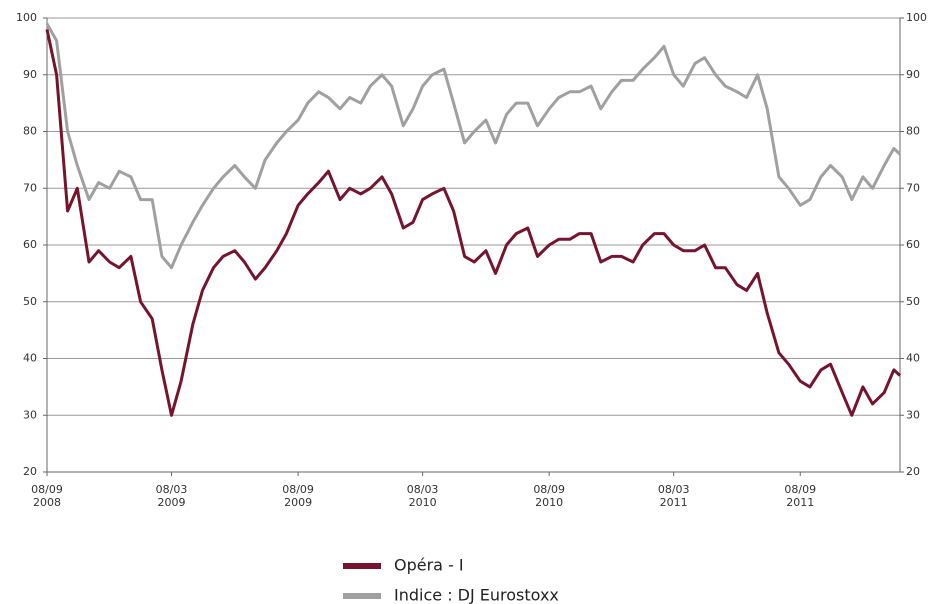 The width and height of the screenshot is (945, 604). I want to click on y-tick-label: 100, so click(26, 17).